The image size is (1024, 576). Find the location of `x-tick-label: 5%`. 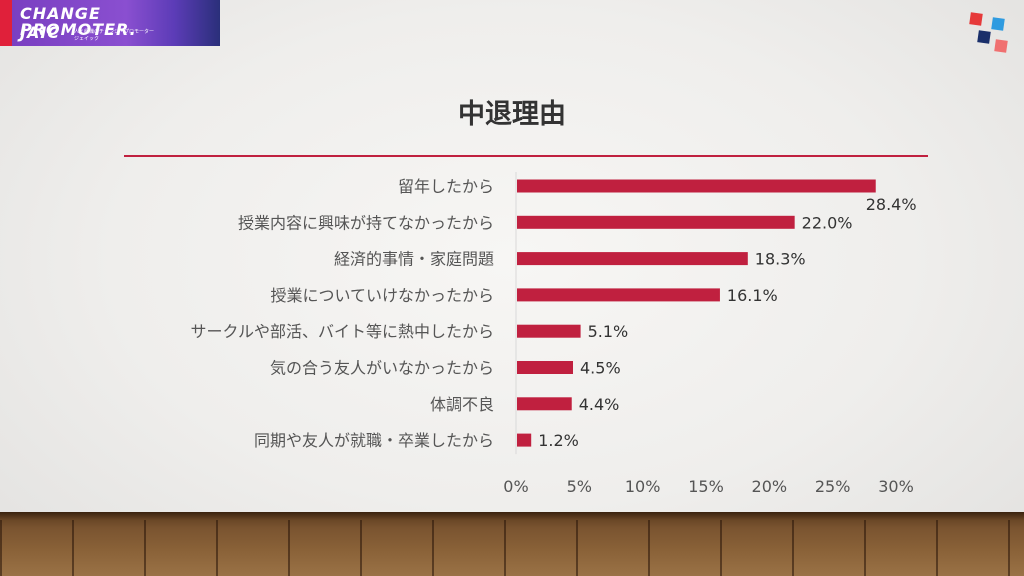

x-tick-label: 5% is located at coordinates (579, 486).